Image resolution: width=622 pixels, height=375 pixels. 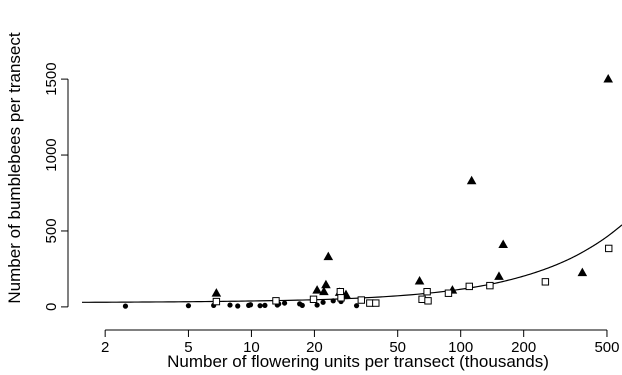 I want to click on y-tick-label: 0, so click(x=51, y=307).